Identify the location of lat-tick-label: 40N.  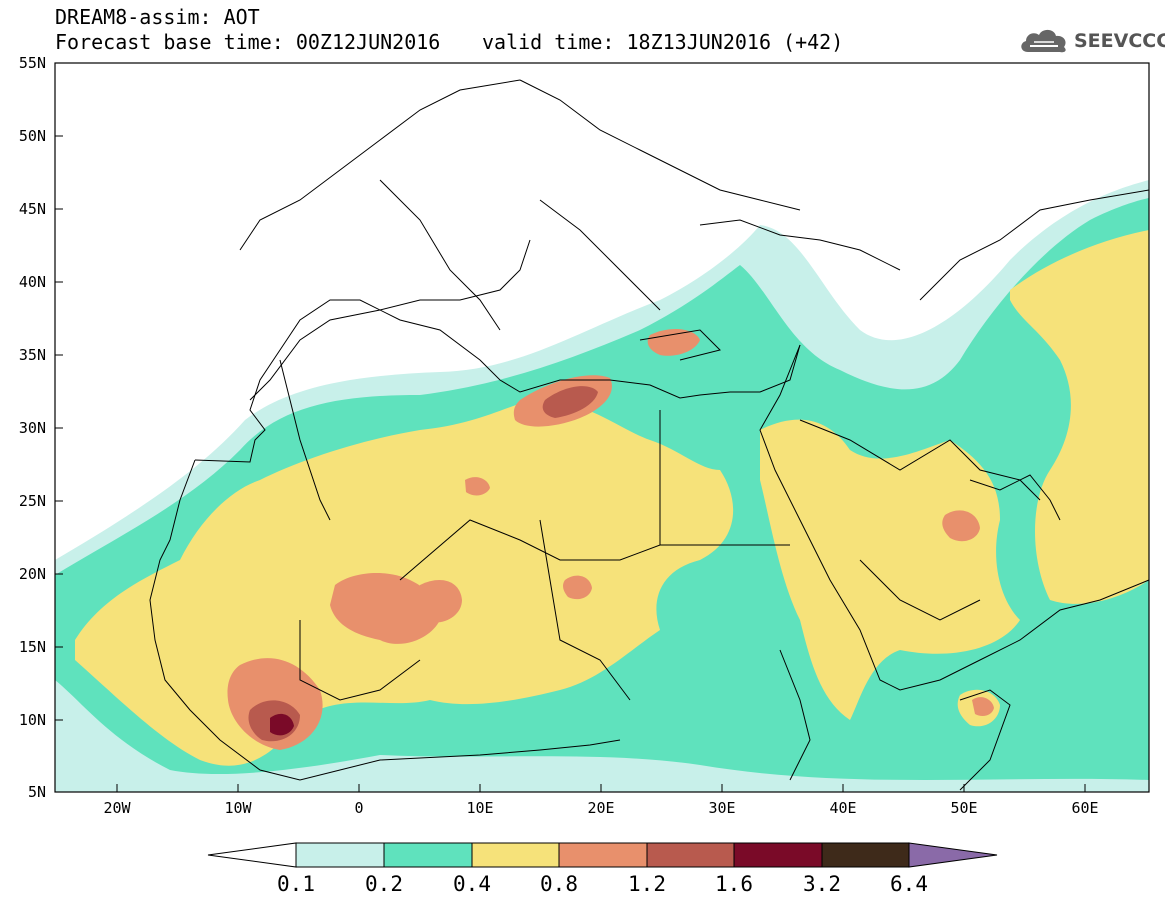
(32, 282).